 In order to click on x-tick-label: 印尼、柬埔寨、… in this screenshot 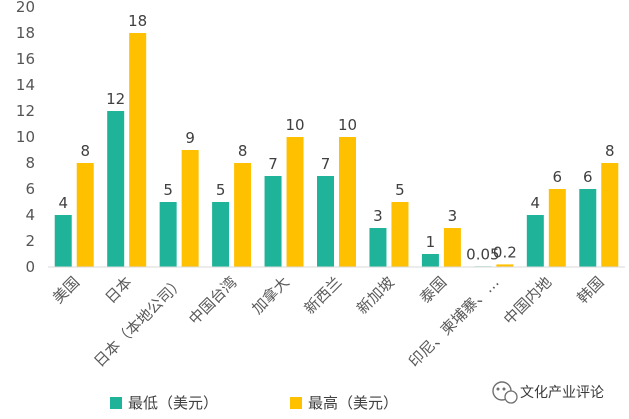, I will do `click(454, 322)`.